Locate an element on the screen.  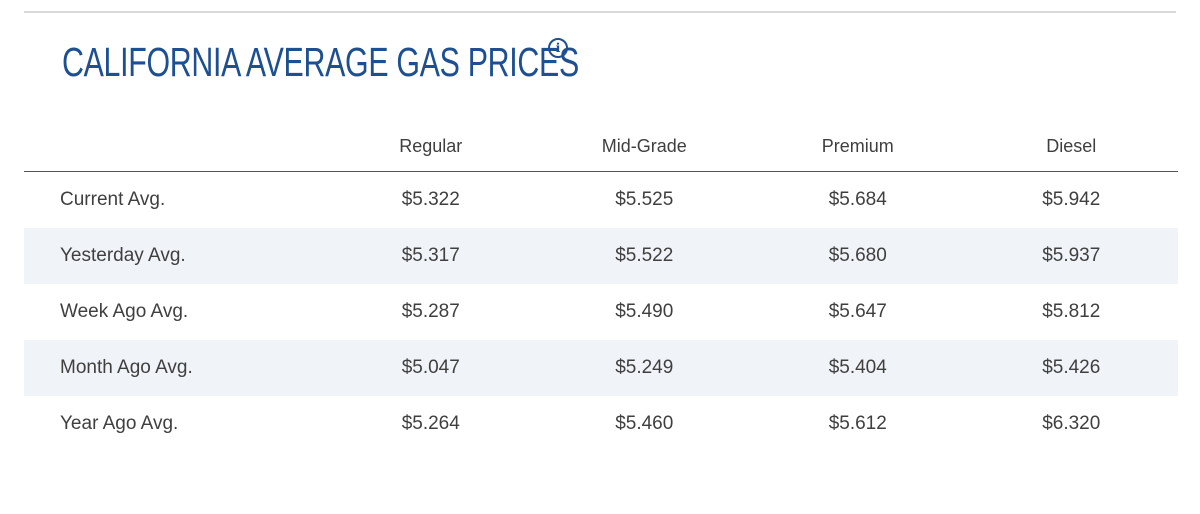
price-premium: $5.612 is located at coordinates (857, 423).